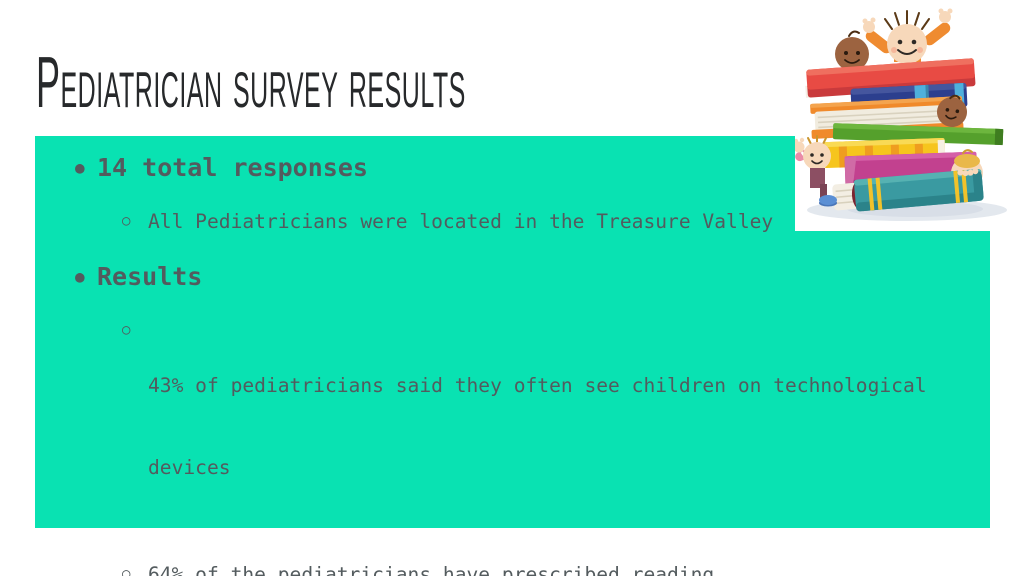  I want to click on kid-spiky-top, so click(907, 40).